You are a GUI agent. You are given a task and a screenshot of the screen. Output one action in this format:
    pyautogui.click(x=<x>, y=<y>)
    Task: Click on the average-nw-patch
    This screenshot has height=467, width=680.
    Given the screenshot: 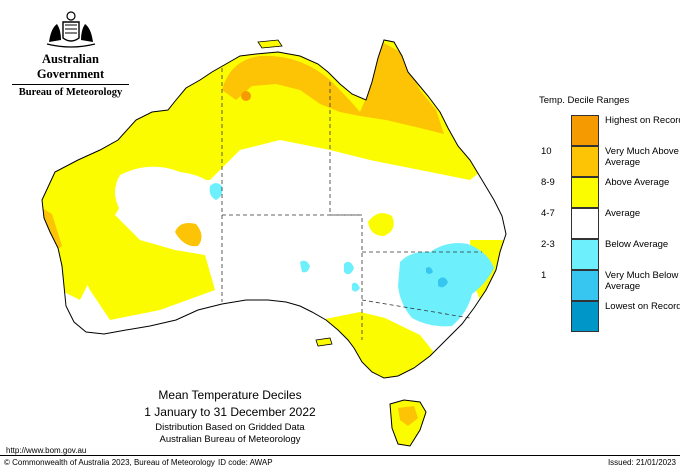 What is the action you would take?
    pyautogui.click(x=167, y=194)
    